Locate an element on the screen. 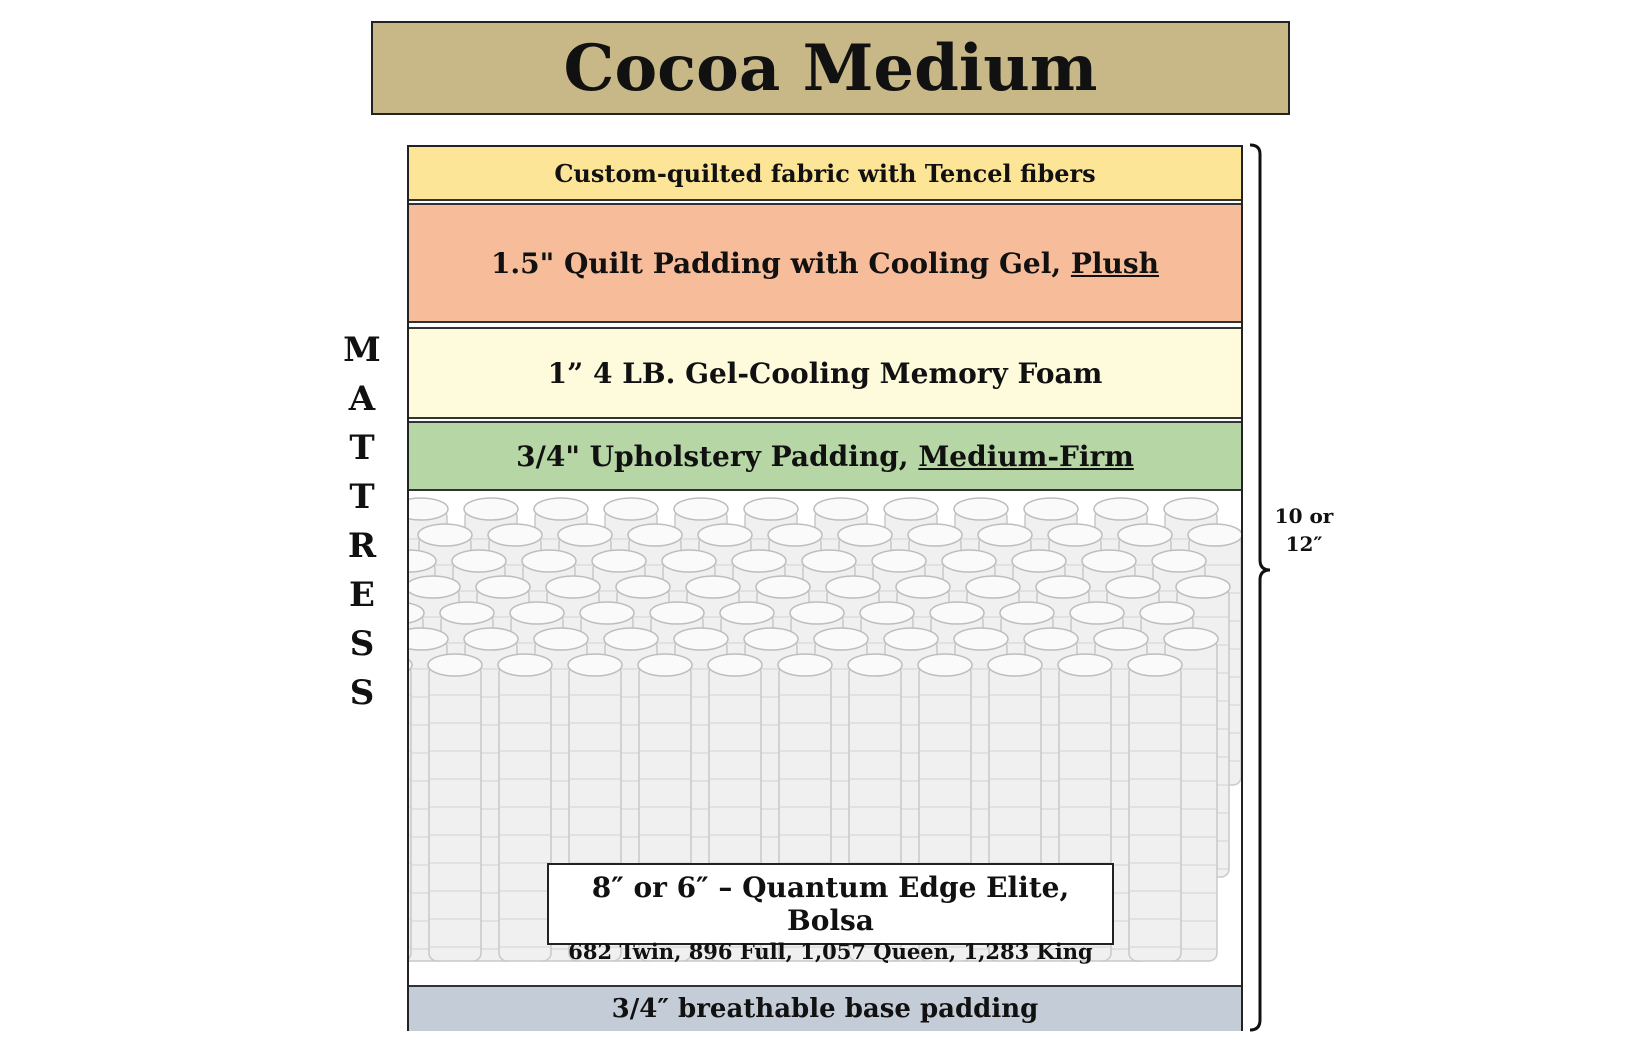 The image size is (1650, 1050). layer-fabric: Custom-quilted fabric with Tencel fibers is located at coordinates (825, 174).